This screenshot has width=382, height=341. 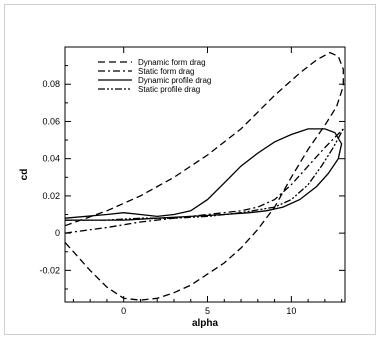 What do you see at coordinates (51, 159) in the screenshot?
I see `y-tick-label: 0.04` at bounding box center [51, 159].